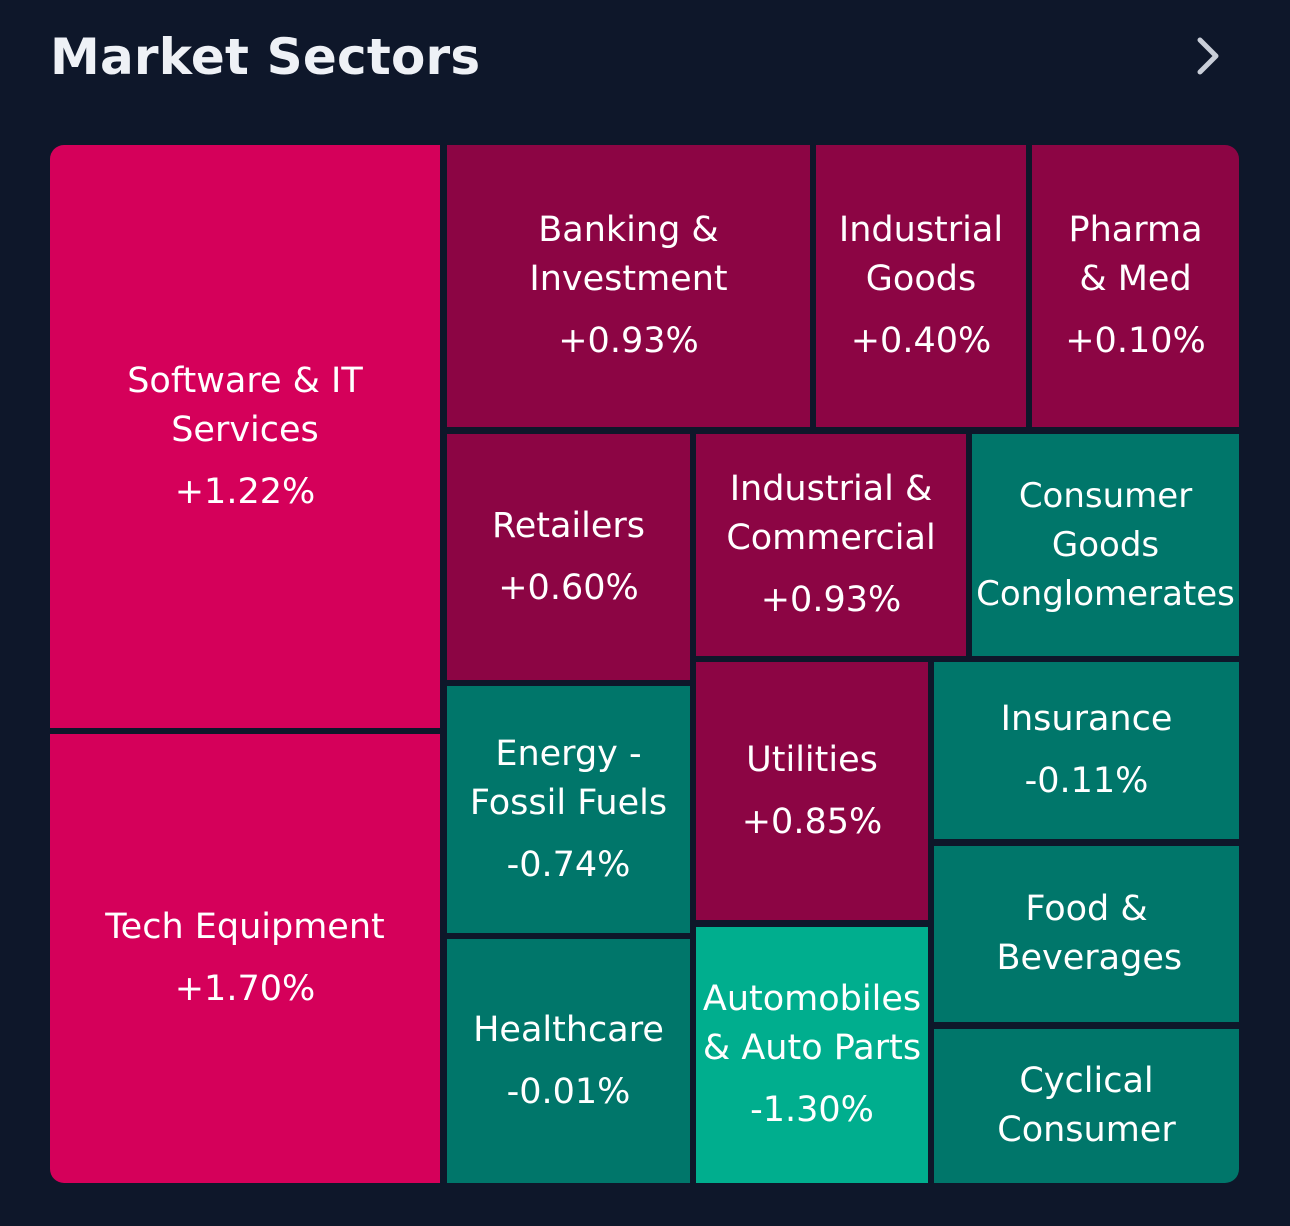 This screenshot has width=1290, height=1226. I want to click on sector-name: Healthcare, so click(568, 1029).